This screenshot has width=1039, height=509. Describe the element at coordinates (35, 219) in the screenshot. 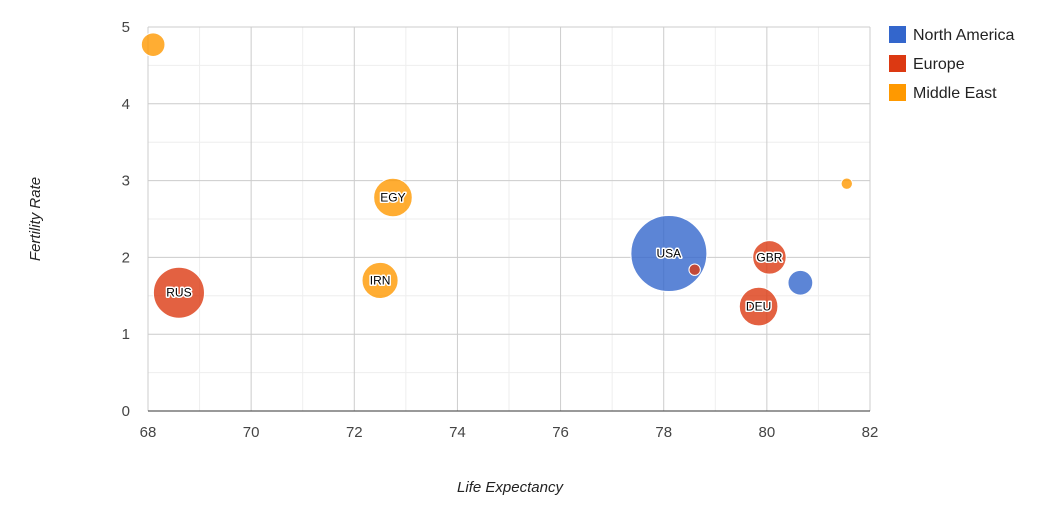

I see `y-axis-title: Fertility Rate` at that location.